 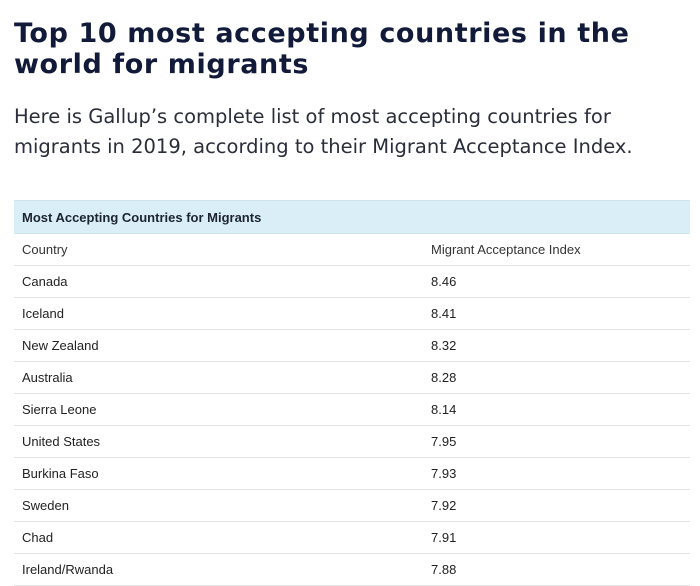 What do you see at coordinates (218, 313) in the screenshot?
I see `country-cell: Iceland` at bounding box center [218, 313].